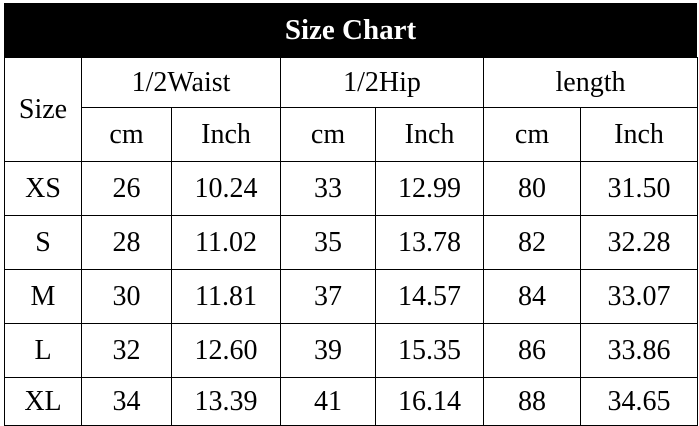 This screenshot has width=699, height=426. Describe the element at coordinates (328, 350) in the screenshot. I see `value-cell: 39` at that location.